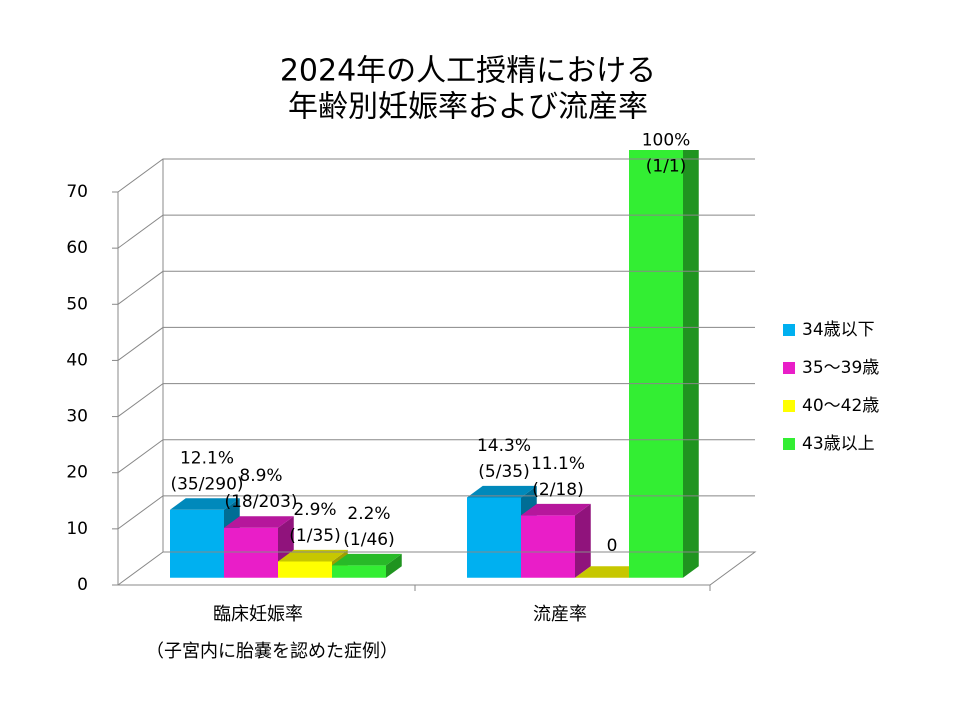 The width and height of the screenshot is (960, 720). Describe the element at coordinates (368, 514) in the screenshot. I see `data-label: 2.2%` at that location.